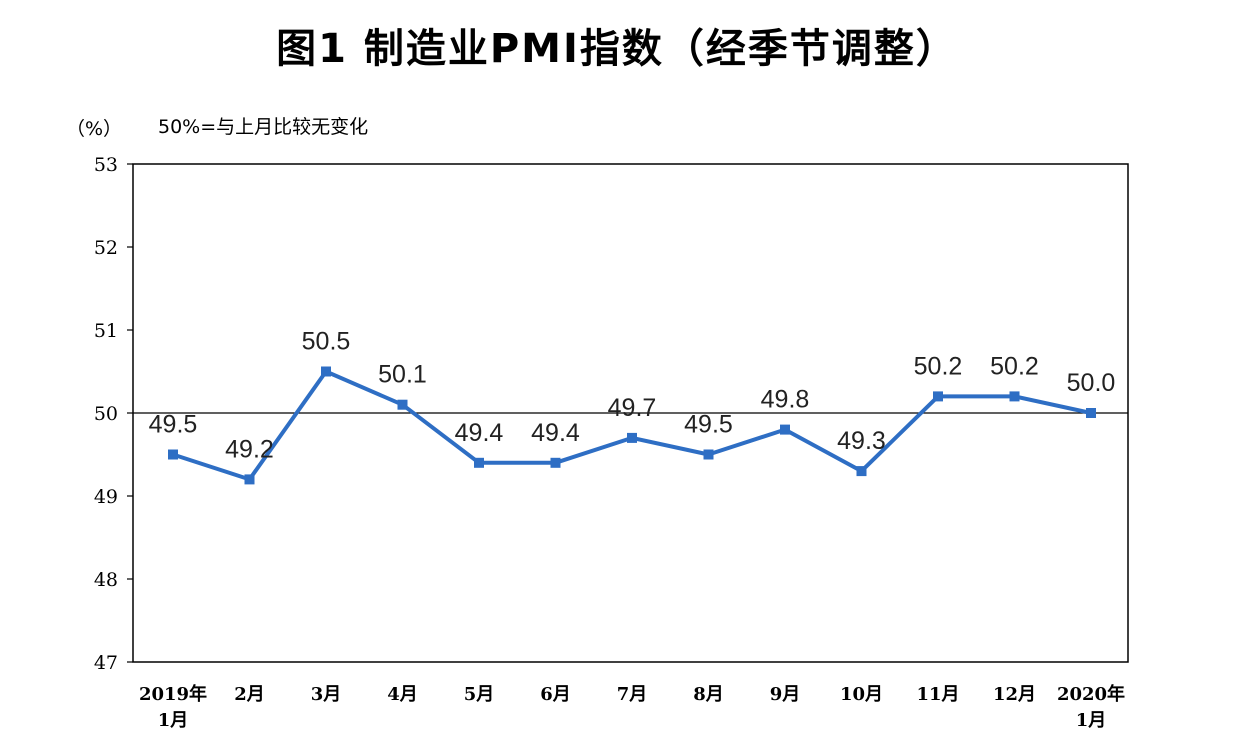  I want to click on x-tick-label-line: 4月, so click(402, 694).